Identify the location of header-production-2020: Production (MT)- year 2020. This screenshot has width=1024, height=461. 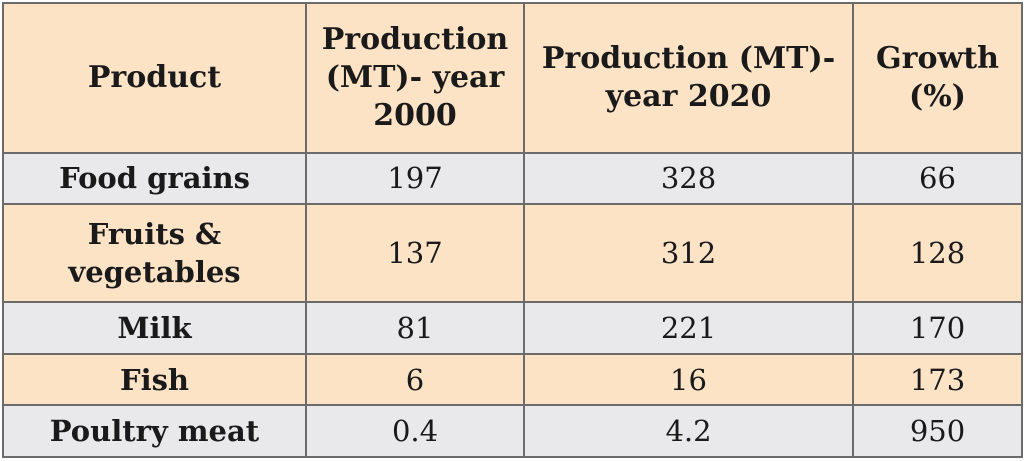
(688, 78).